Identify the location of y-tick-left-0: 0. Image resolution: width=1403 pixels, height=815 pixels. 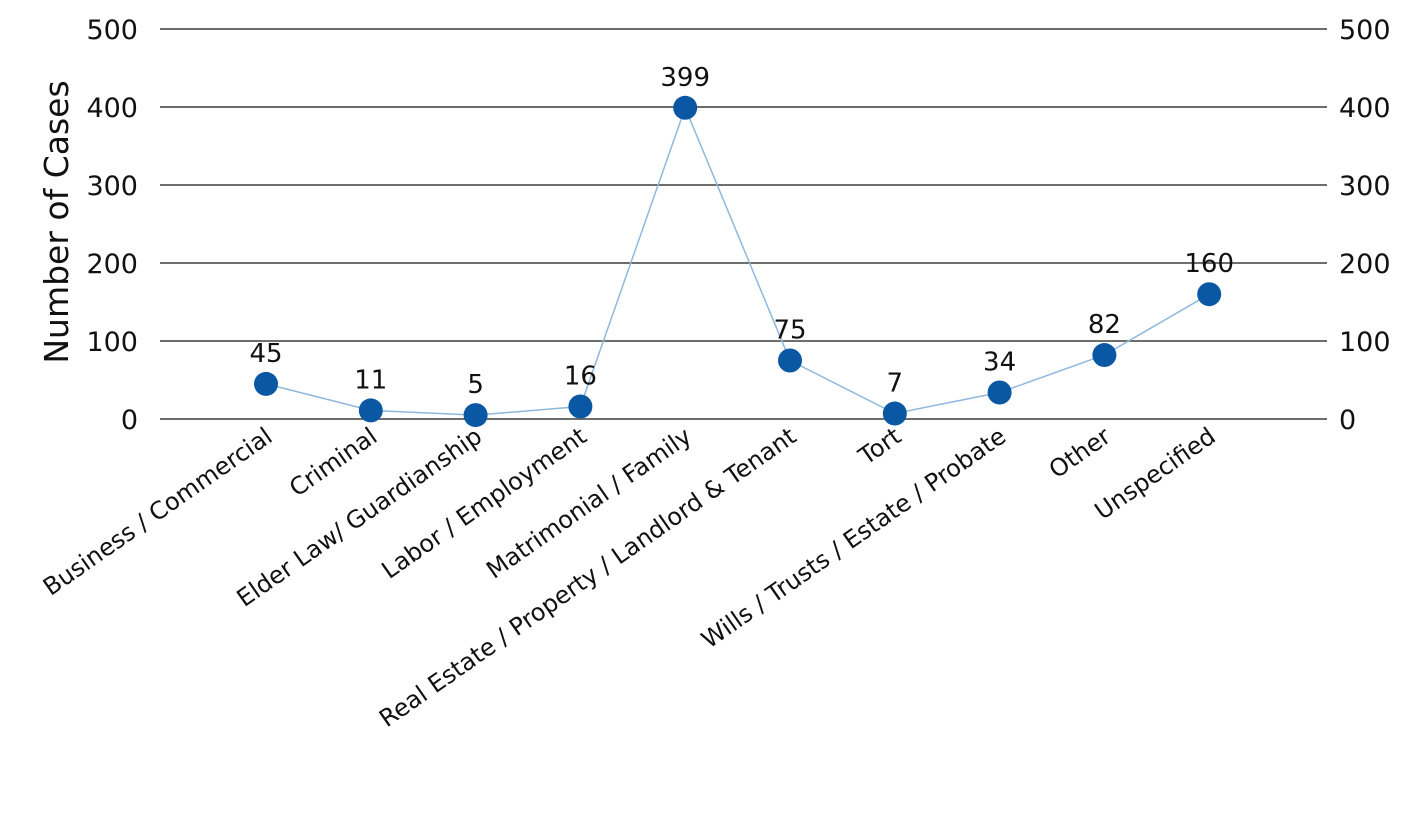
(129, 420).